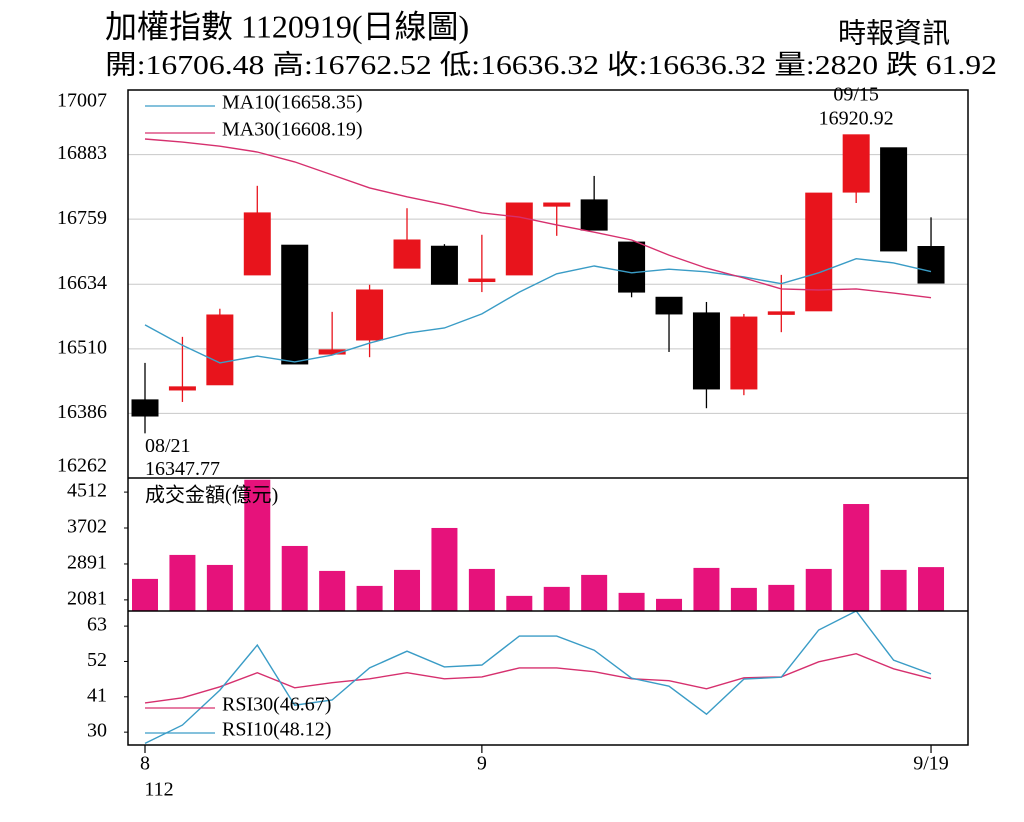  I want to click on y-tick-label: 4512, so click(87, 491).